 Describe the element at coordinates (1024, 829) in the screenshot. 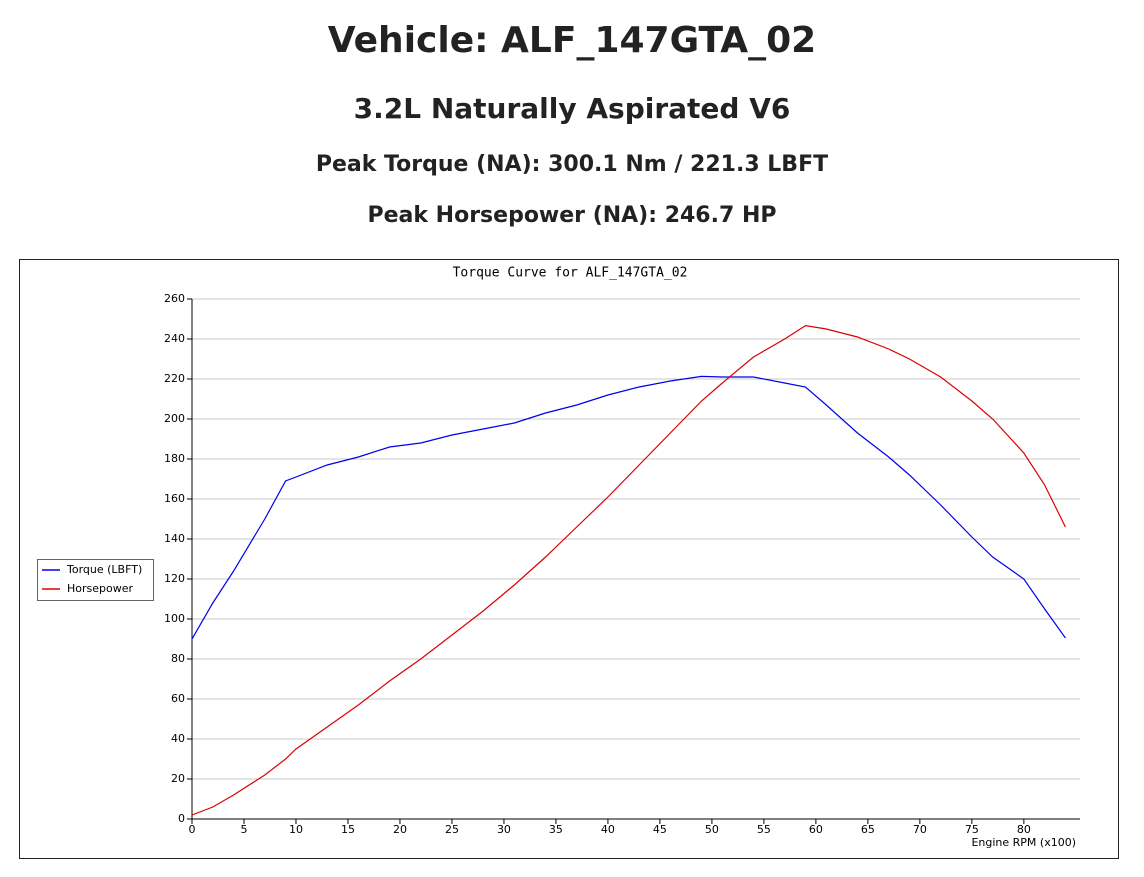

I see `x-tick-label: 80` at that location.